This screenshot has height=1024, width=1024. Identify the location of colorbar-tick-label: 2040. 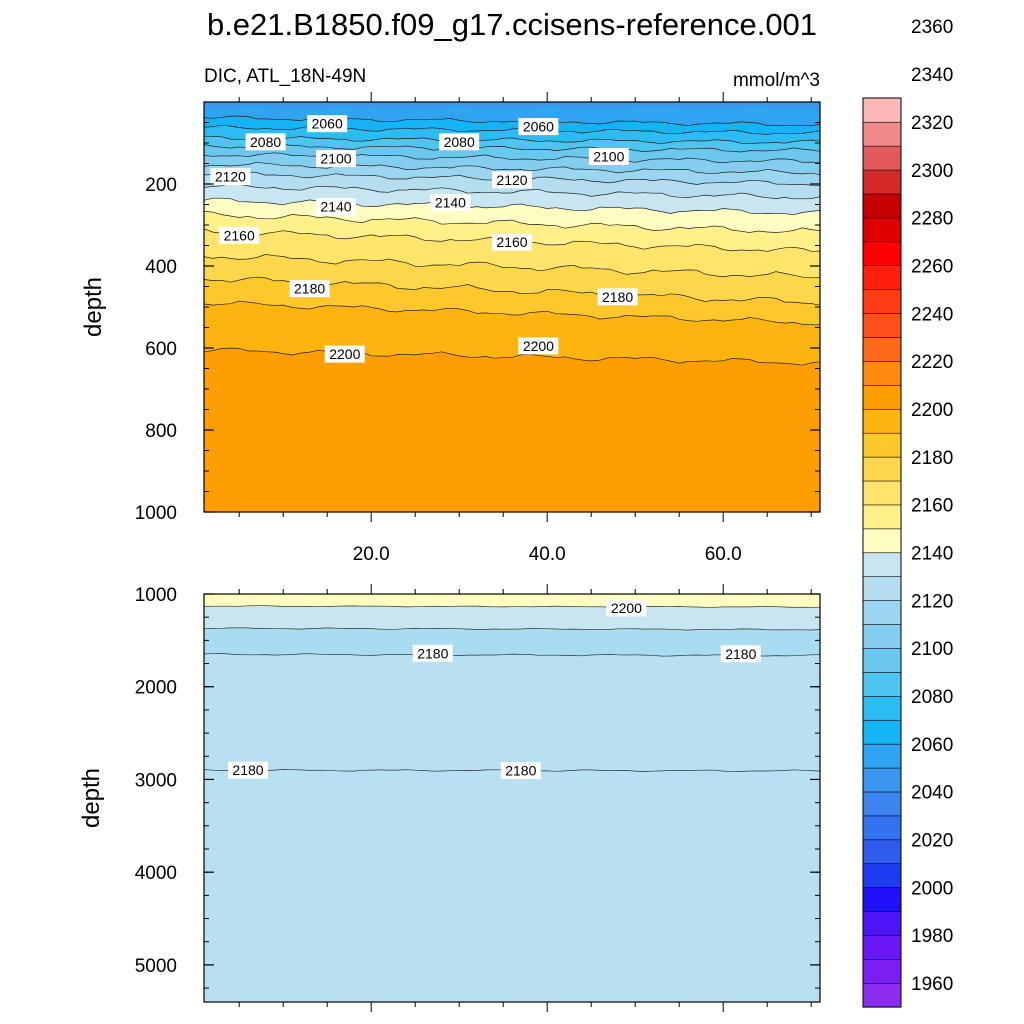
(932, 793).